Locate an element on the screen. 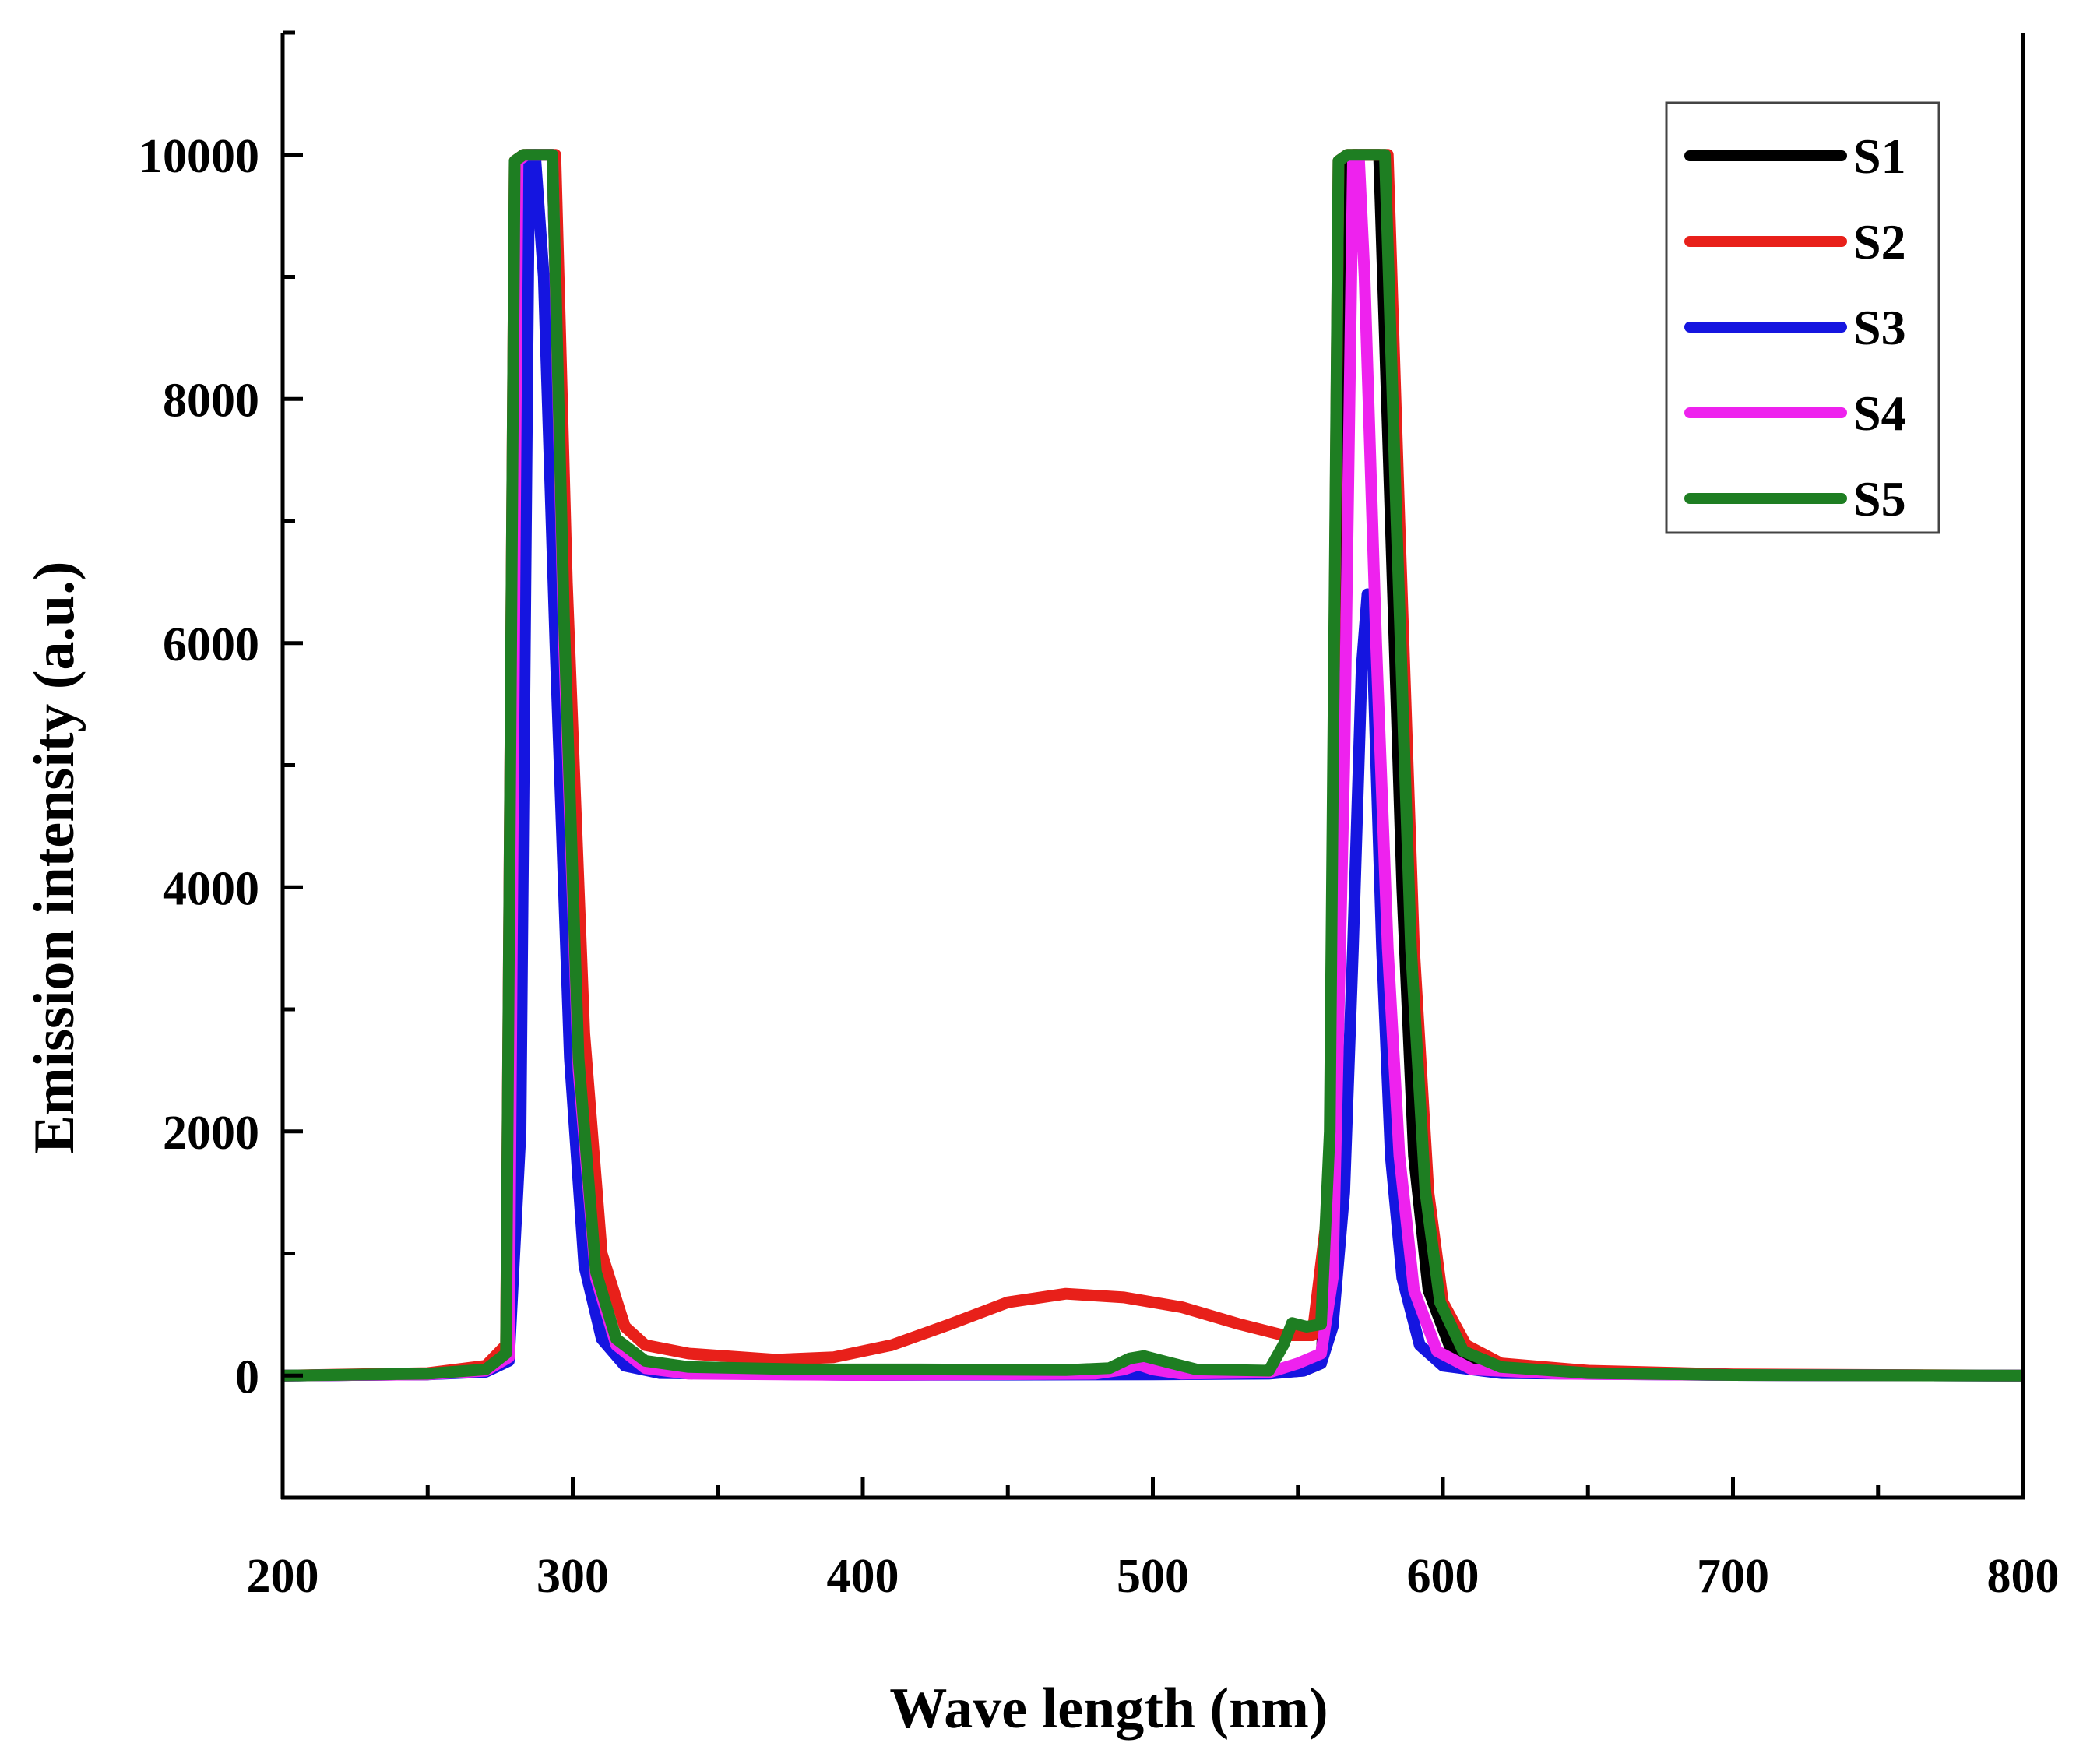 The width and height of the screenshot is (2090, 1764). x-tick-label: 300 is located at coordinates (573, 1576).